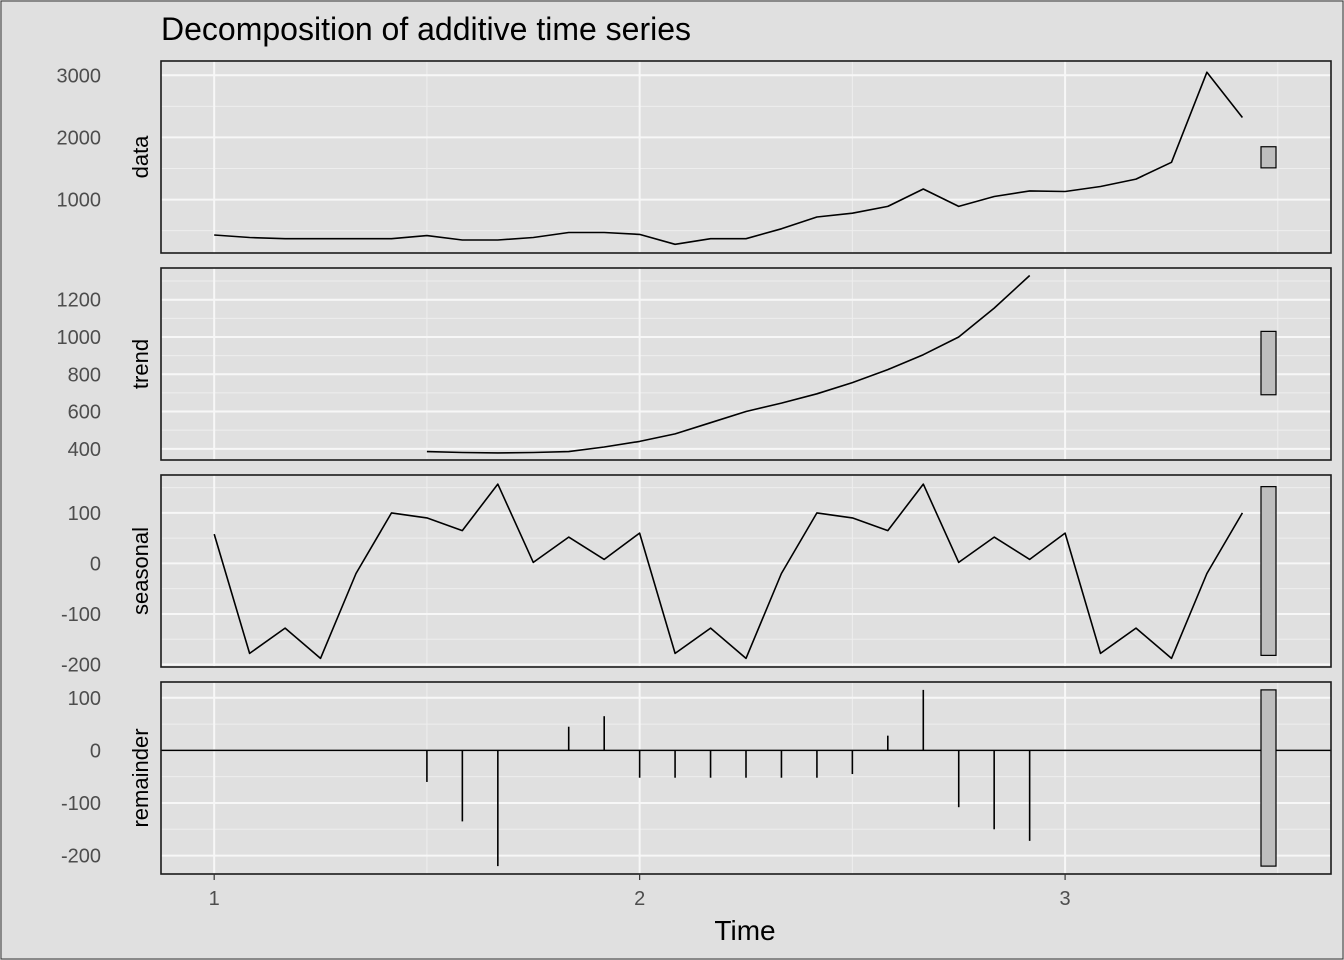  I want to click on x-tick-label: 3, so click(1065, 899).